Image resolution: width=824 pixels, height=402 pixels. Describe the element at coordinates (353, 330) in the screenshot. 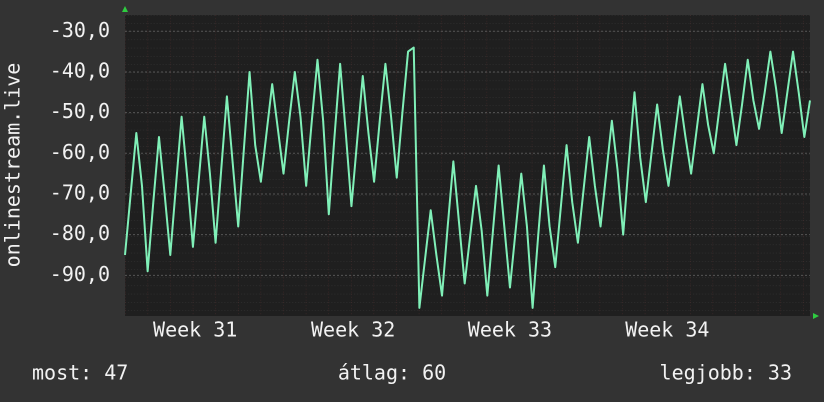

I see `x-tick-label: Week 32` at that location.